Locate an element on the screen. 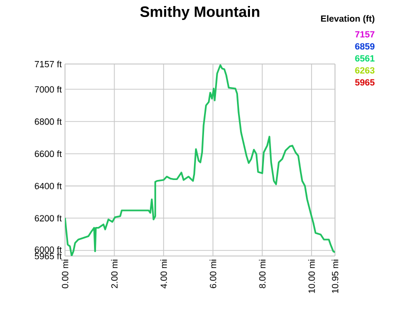  text: 5965 is located at coordinates (365, 82).